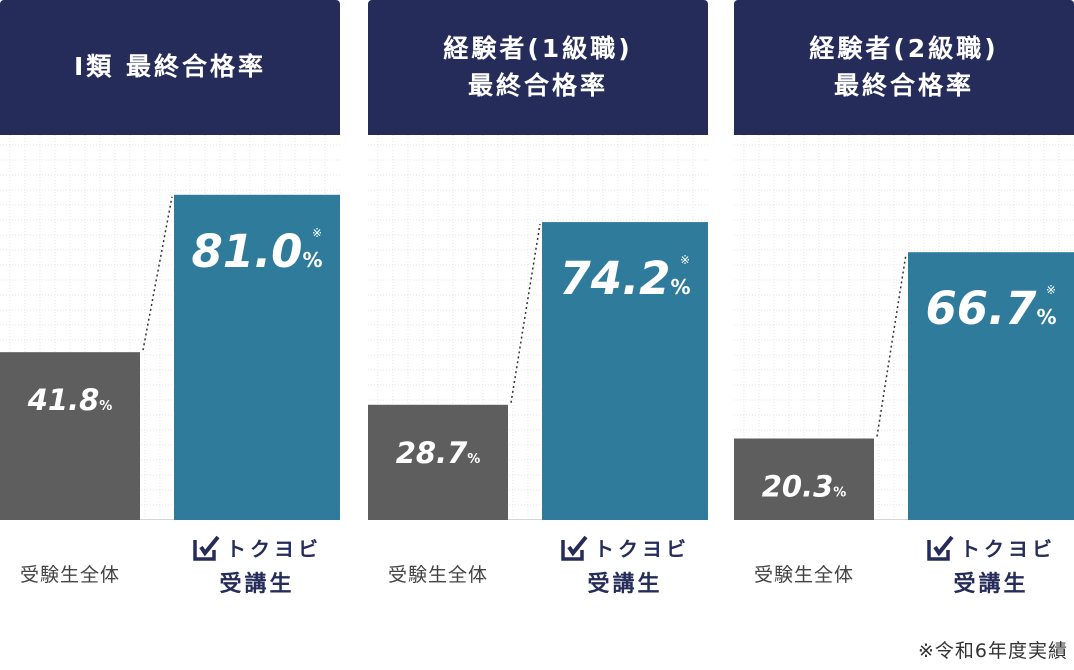 The width and height of the screenshot is (1074, 670). What do you see at coordinates (538, 67) in the screenshot?
I see `panel-title: 経験者(1級職) 最終合格率` at bounding box center [538, 67].